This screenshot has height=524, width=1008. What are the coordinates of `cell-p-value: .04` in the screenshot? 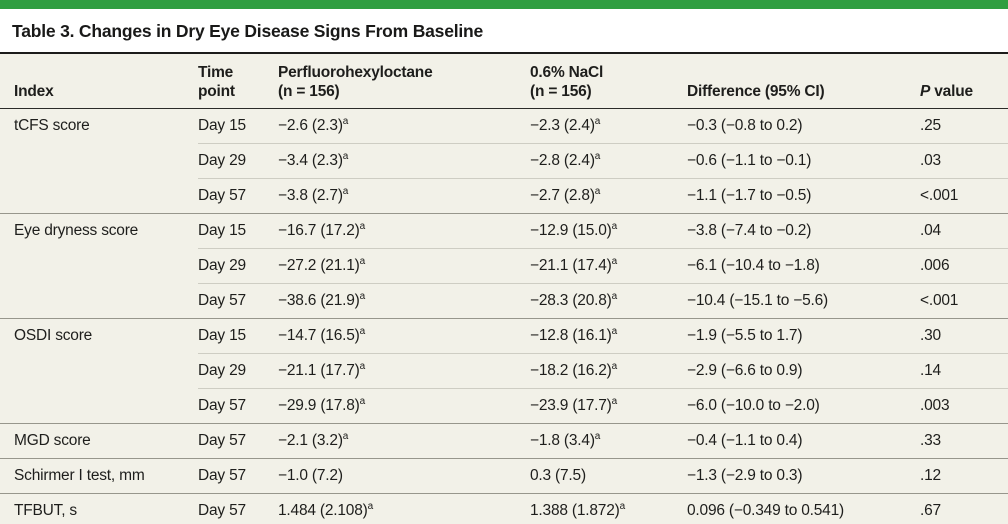 It's located at (964, 231).